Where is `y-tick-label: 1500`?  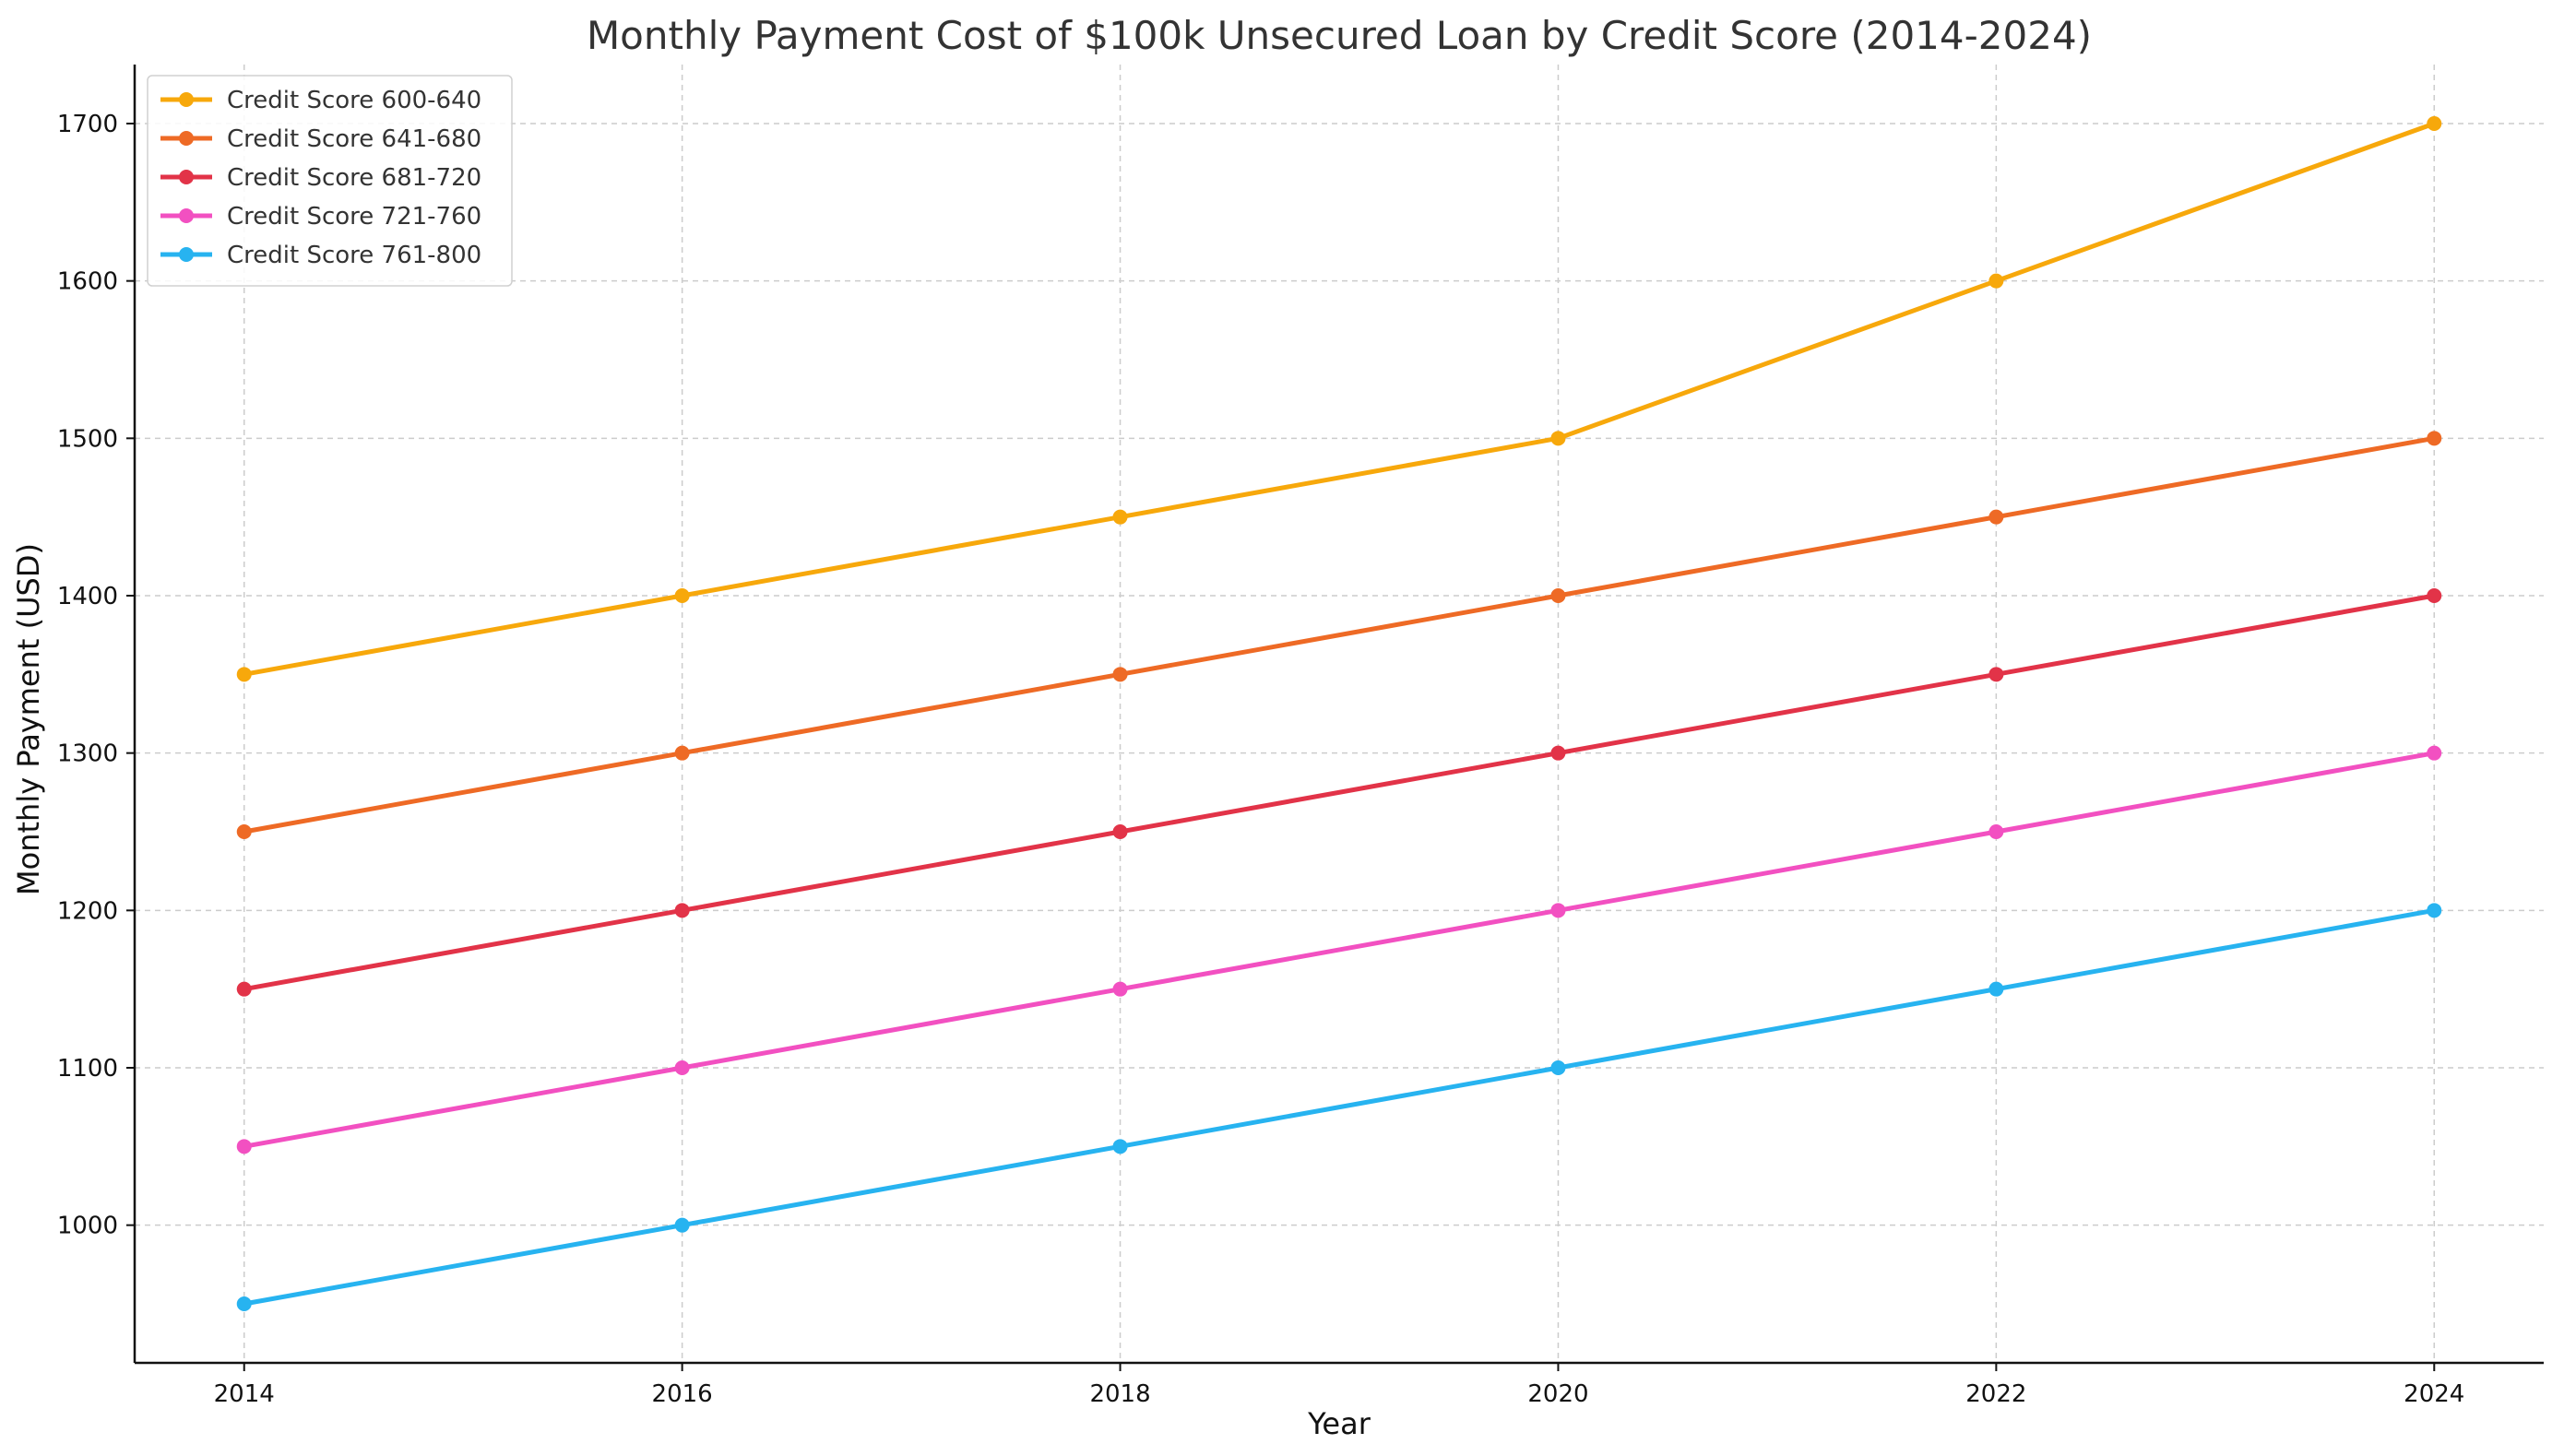 y-tick-label: 1500 is located at coordinates (87, 439).